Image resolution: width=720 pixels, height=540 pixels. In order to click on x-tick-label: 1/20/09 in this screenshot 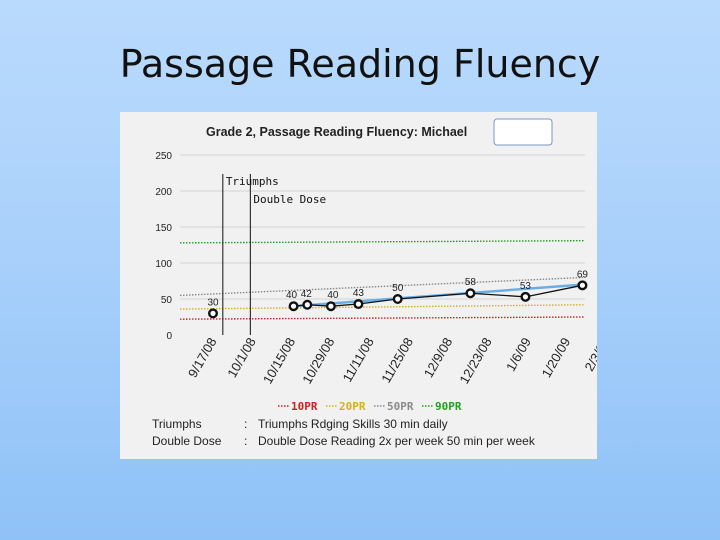, I will do `click(556, 357)`.